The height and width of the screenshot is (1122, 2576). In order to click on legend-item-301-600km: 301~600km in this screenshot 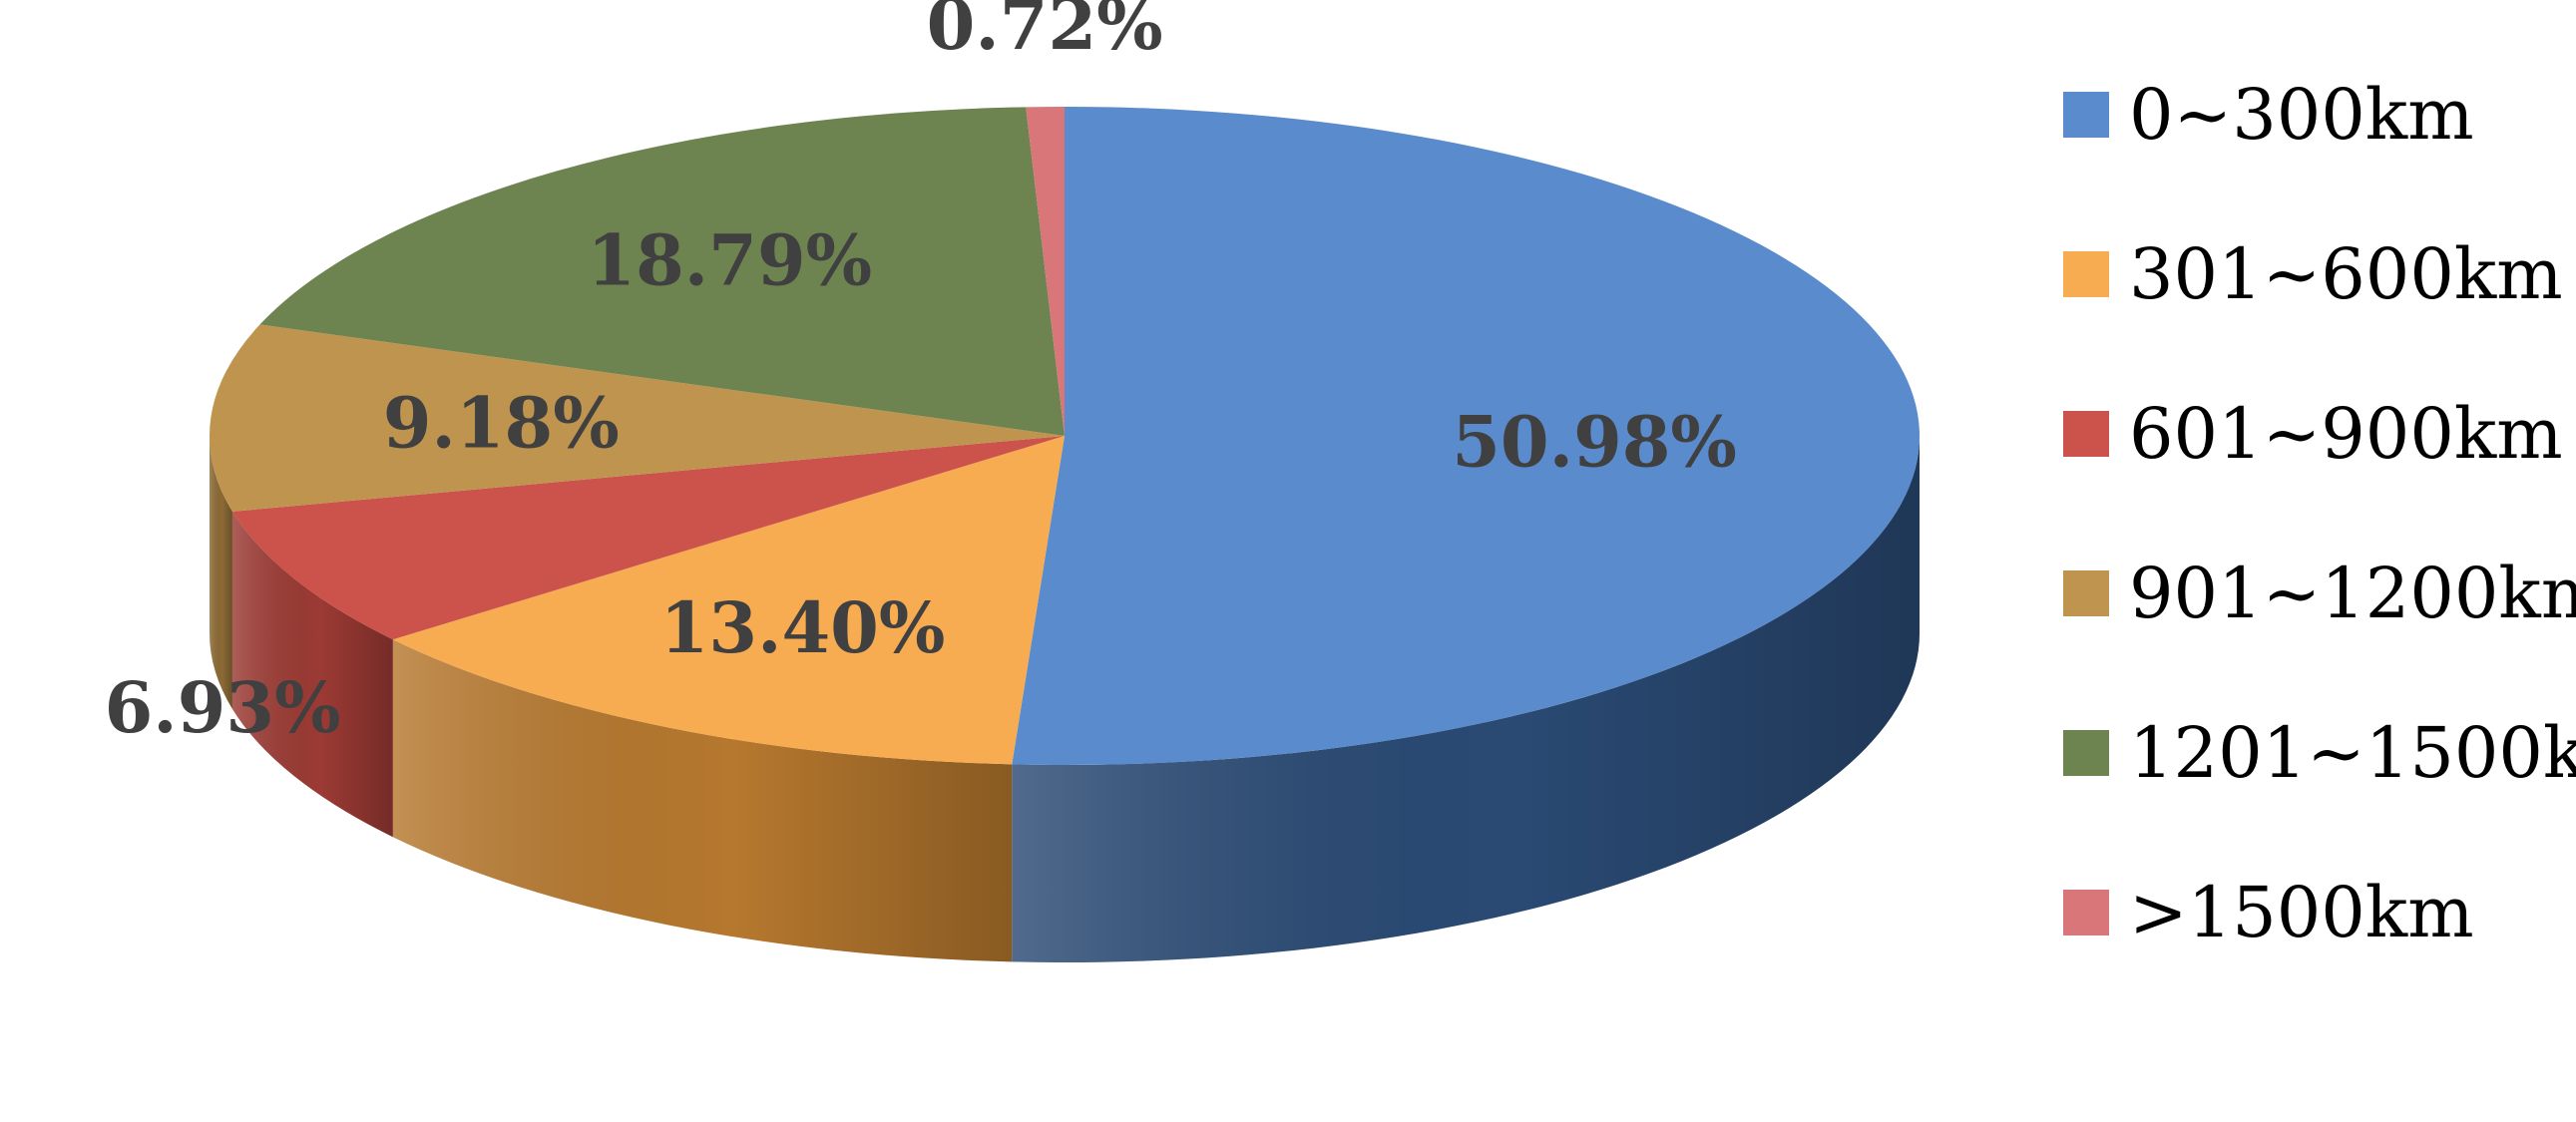, I will do `click(2319, 299)`.